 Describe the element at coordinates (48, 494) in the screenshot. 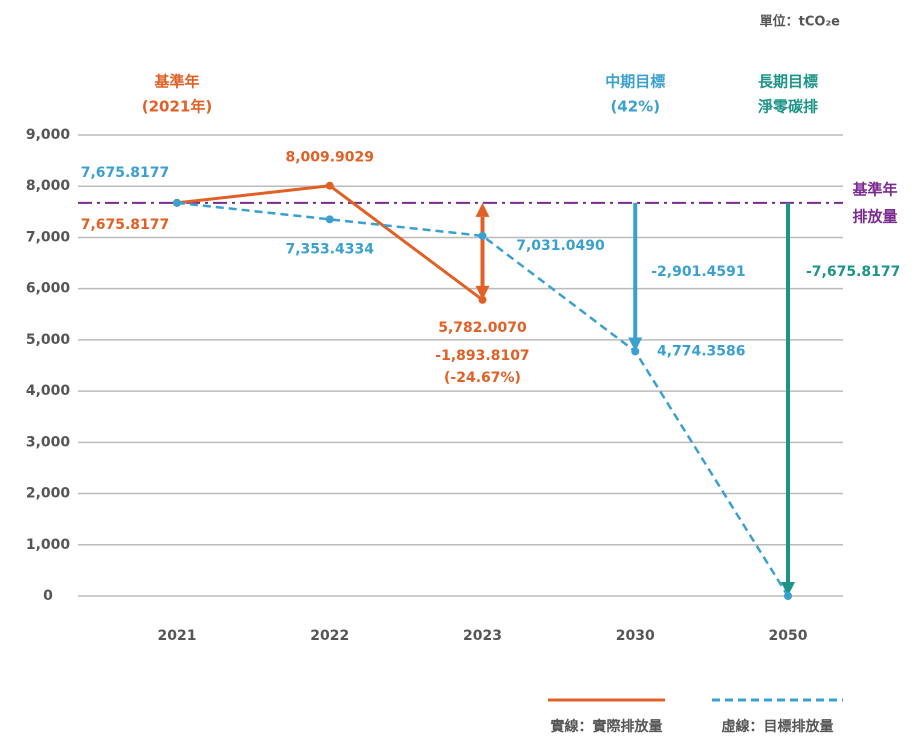

I see `y-tick-label: 2,000` at that location.